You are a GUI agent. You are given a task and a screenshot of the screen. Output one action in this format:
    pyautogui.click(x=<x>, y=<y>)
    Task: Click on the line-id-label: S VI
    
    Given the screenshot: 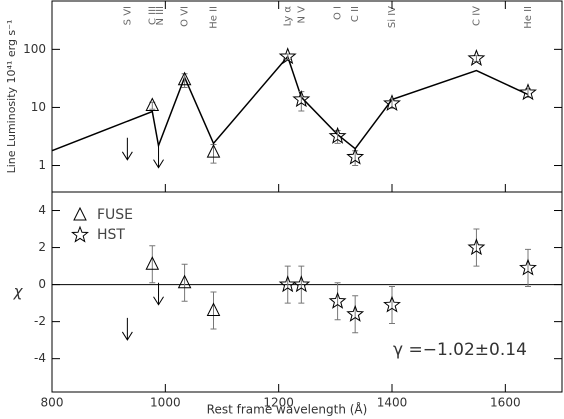 What is the action you would take?
    pyautogui.click(x=127, y=15)
    